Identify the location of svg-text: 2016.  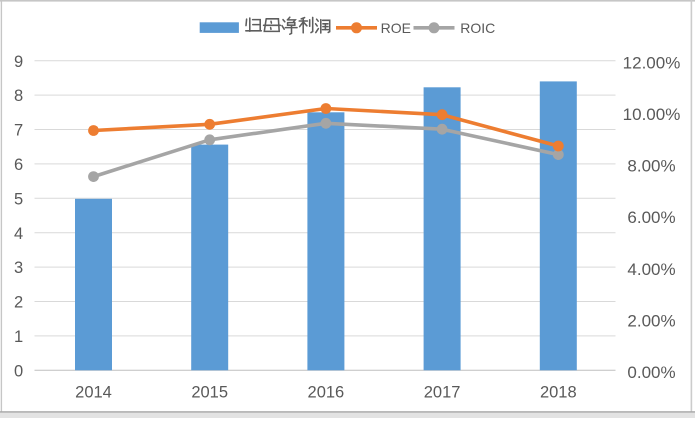
(326, 393).